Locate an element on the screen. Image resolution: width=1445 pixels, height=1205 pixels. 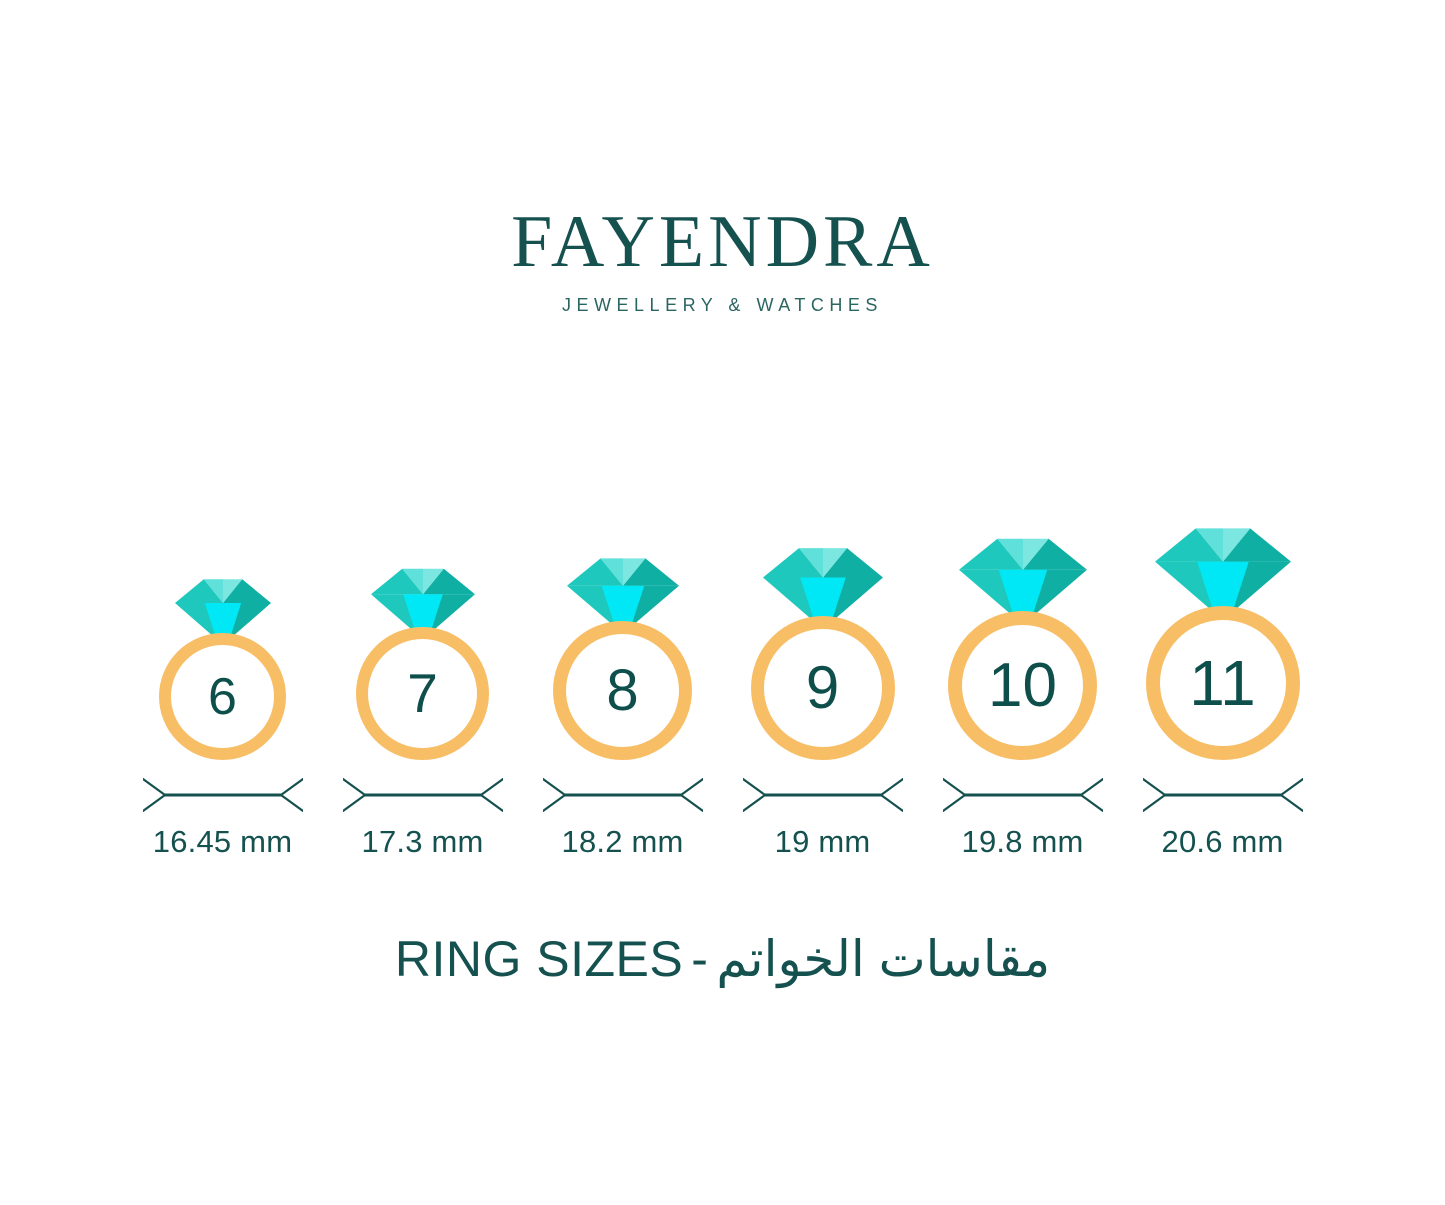
ring-measurement-label: 20.6 mm is located at coordinates (1222, 841).